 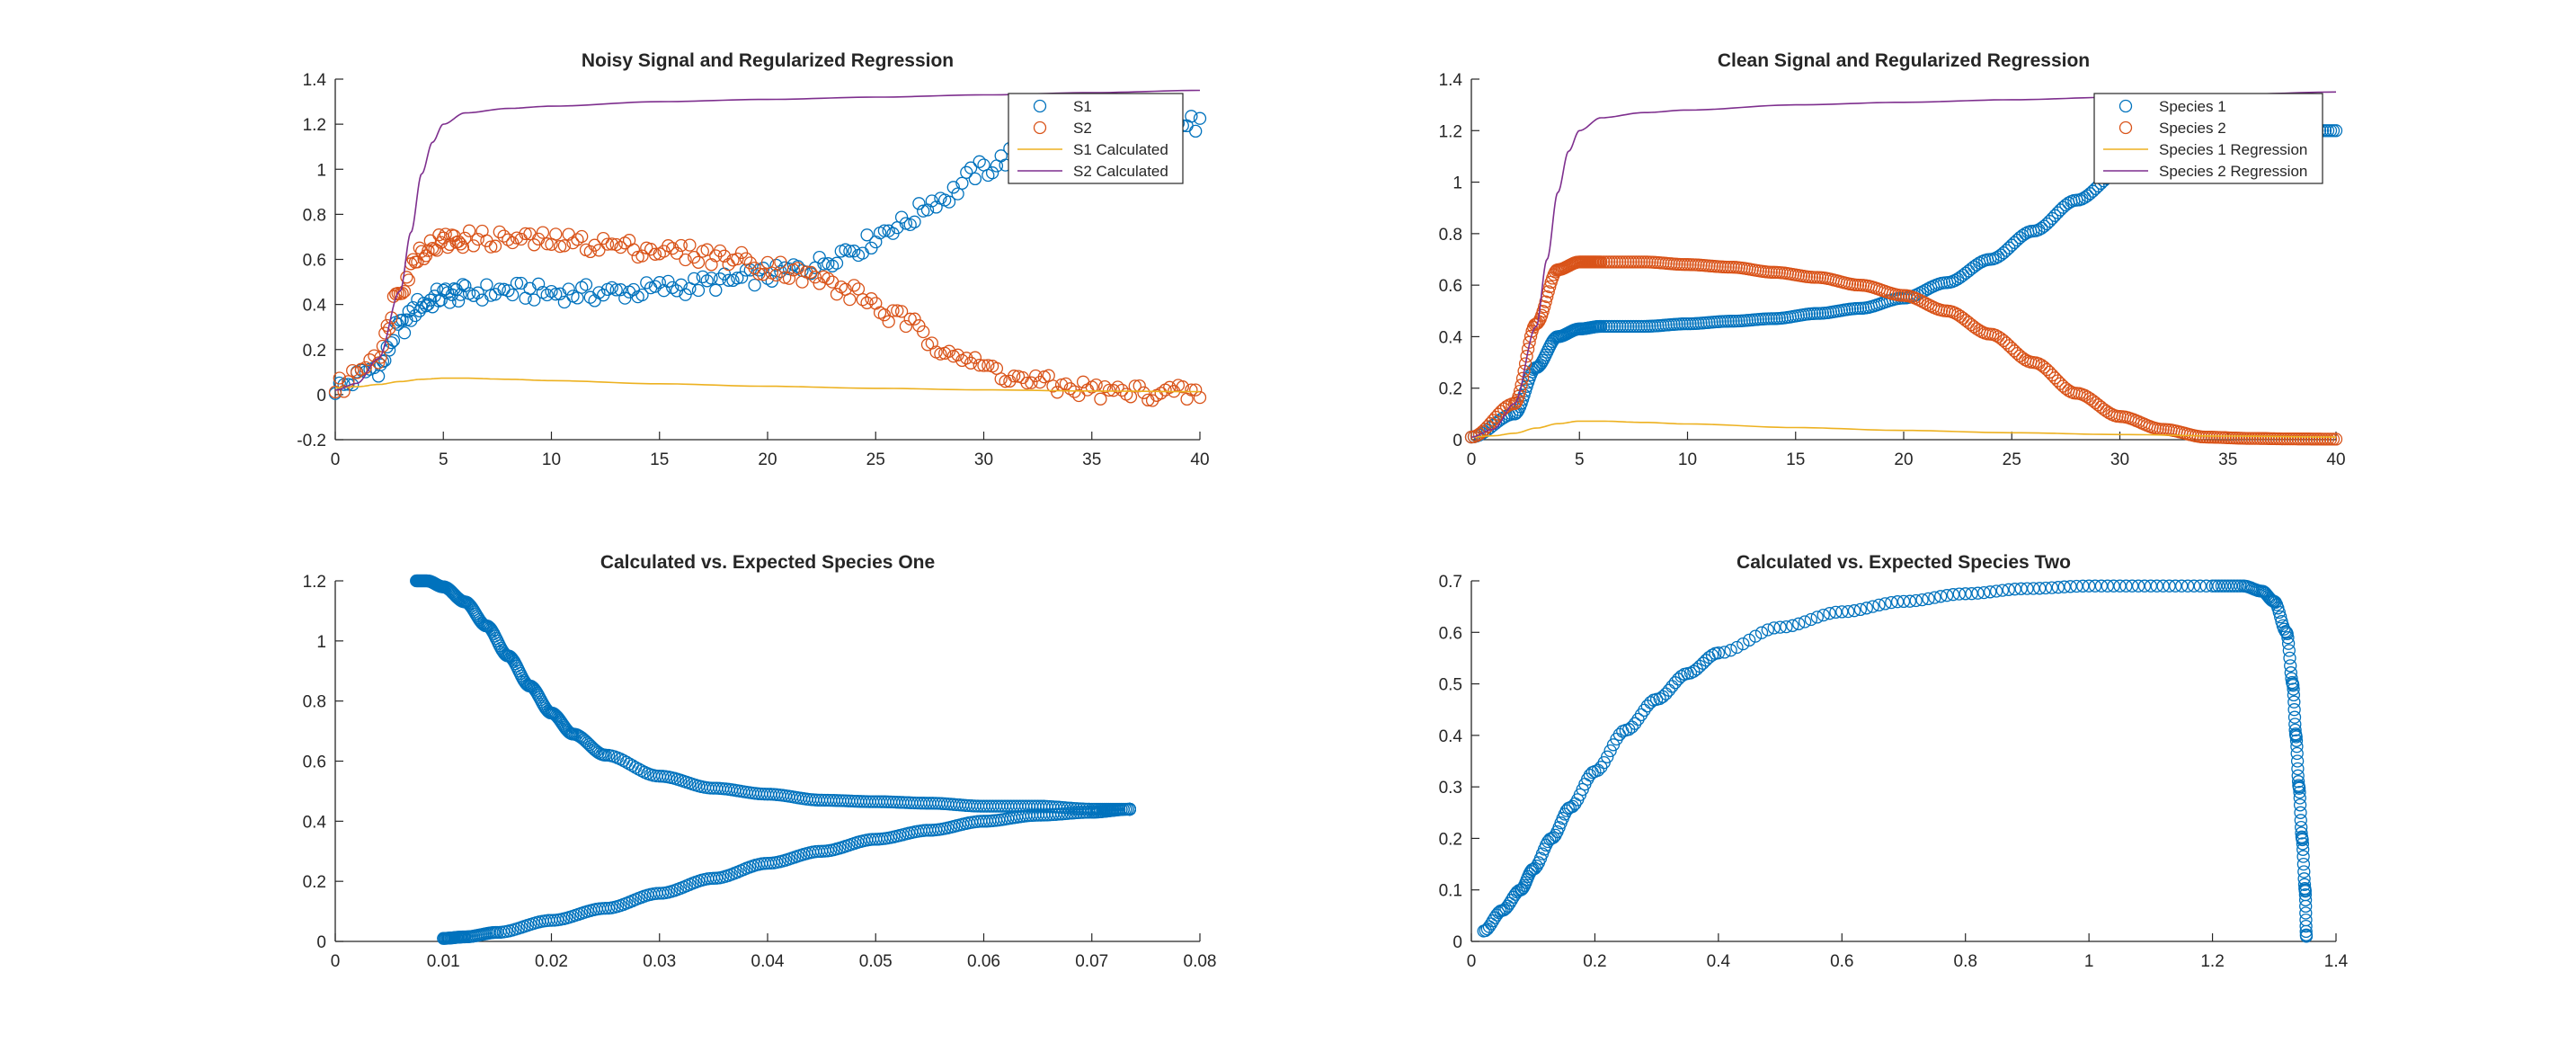 What do you see at coordinates (1451, 736) in the screenshot?
I see `y-tick-label: 0.4` at bounding box center [1451, 736].